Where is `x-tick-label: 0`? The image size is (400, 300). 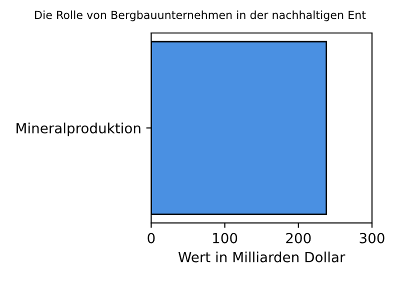
x-tick-label: 0 is located at coordinates (151, 238).